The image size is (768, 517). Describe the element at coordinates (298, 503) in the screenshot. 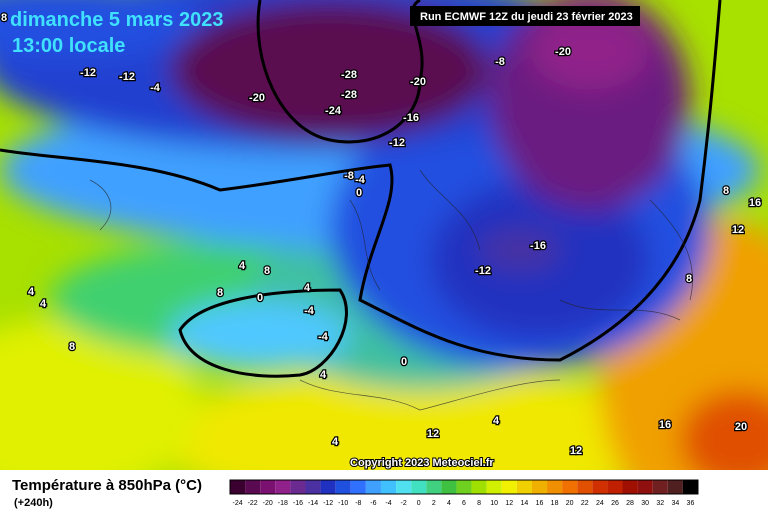

I see `legend-tick: -16` at that location.